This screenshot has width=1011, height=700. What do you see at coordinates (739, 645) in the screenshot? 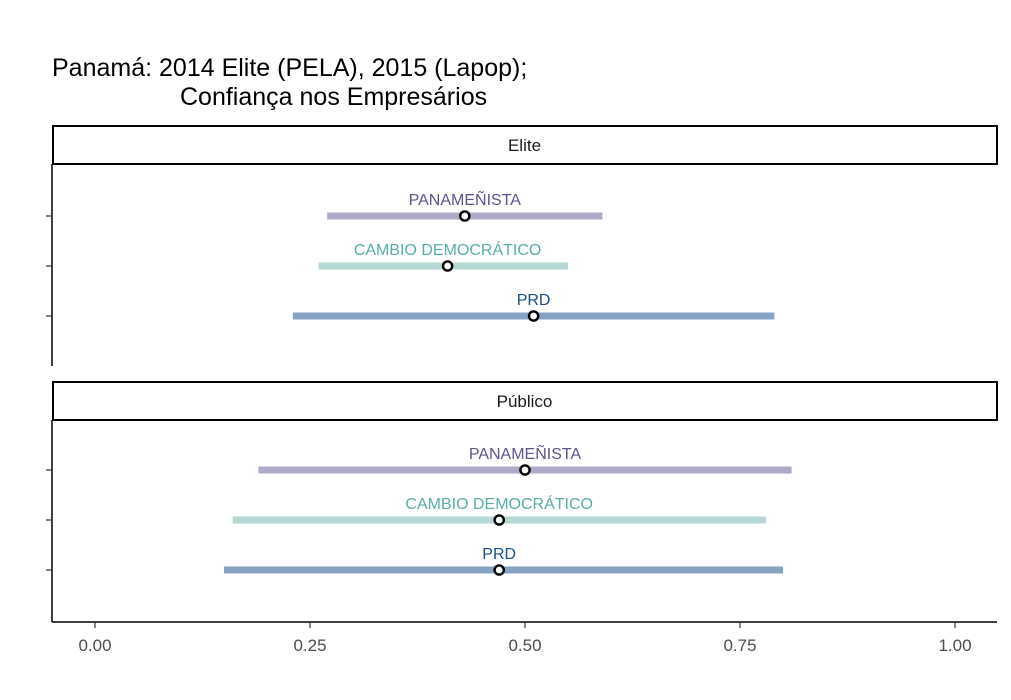
I see `x-tick-label: 0.75` at bounding box center [739, 645].